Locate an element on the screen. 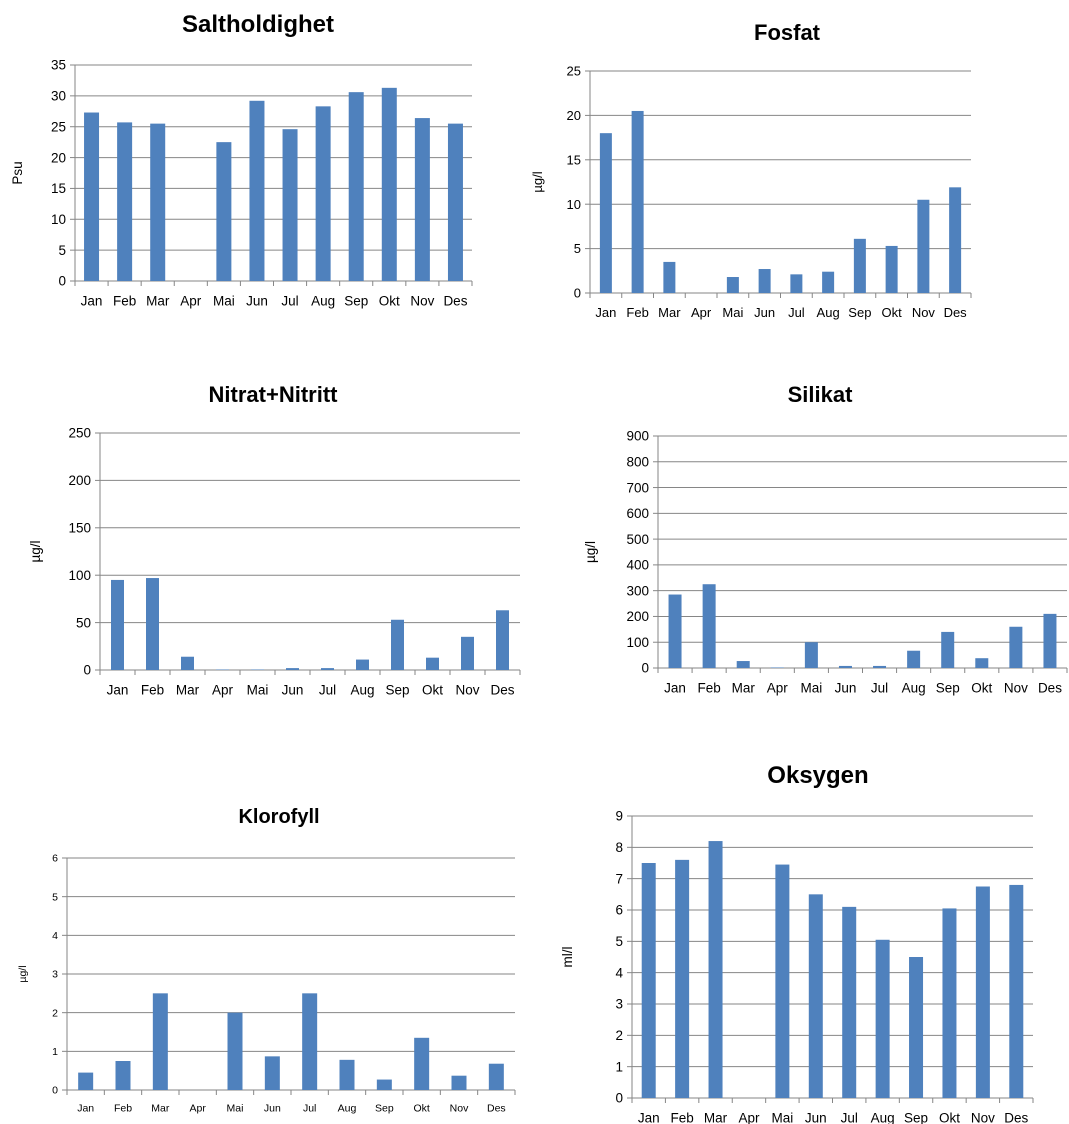 This screenshot has height=1124, width=1069. y-tick-label: 250 is located at coordinates (79, 433).